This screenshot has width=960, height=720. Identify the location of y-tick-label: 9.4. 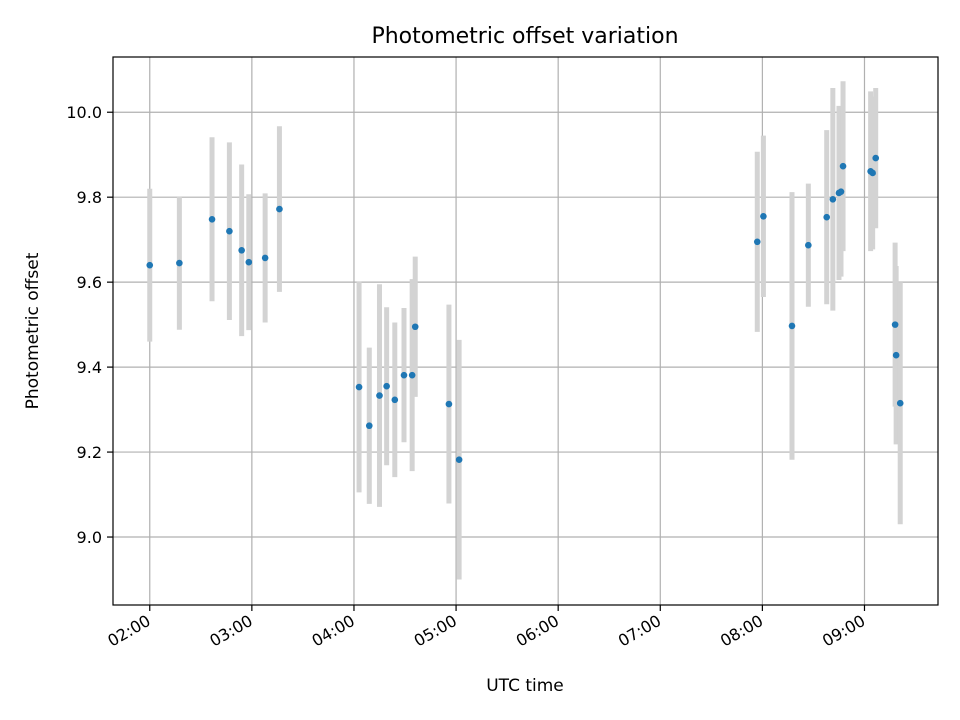
(89, 367).